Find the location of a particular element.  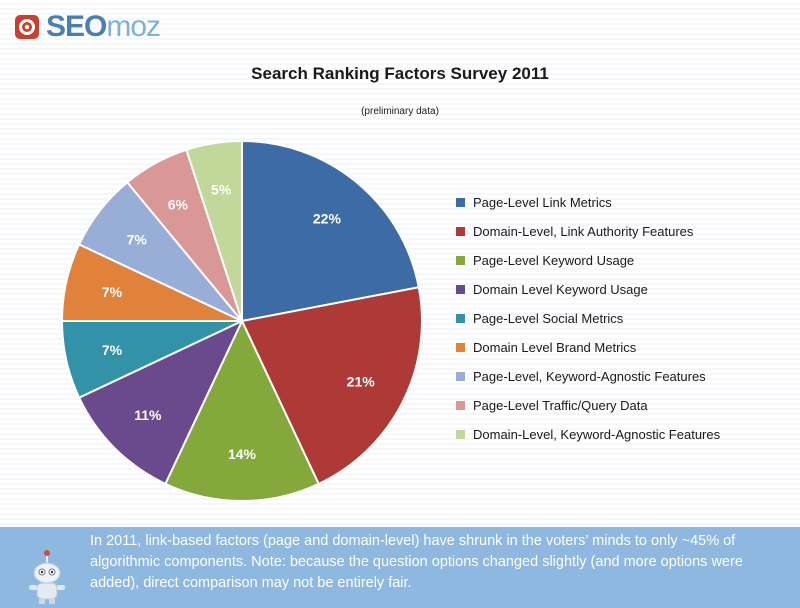

chart-subtitle: (preliminary data) is located at coordinates (400, 111).